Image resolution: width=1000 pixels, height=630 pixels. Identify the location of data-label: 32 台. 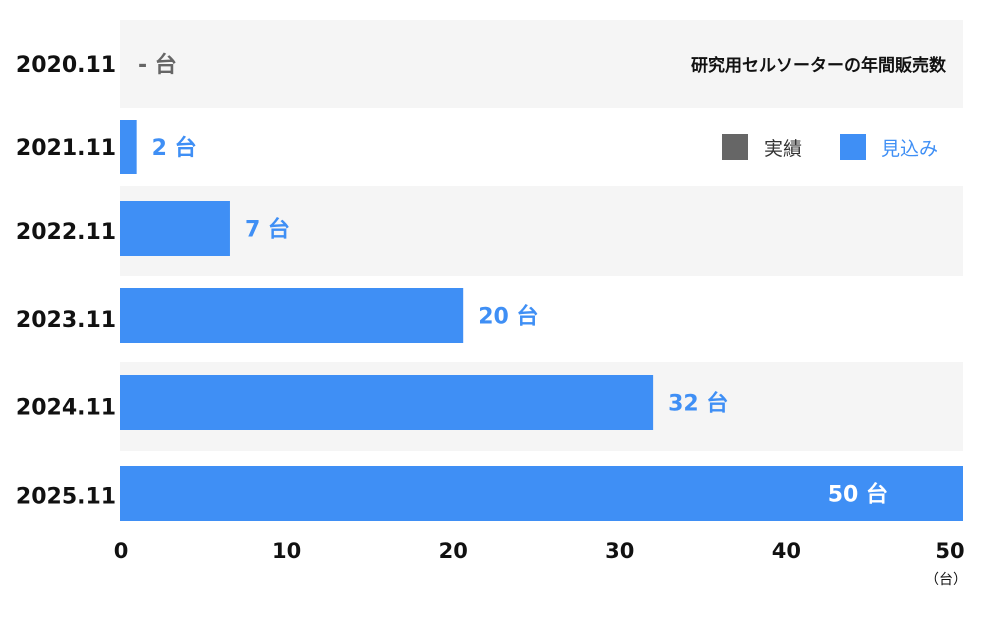
(698, 404).